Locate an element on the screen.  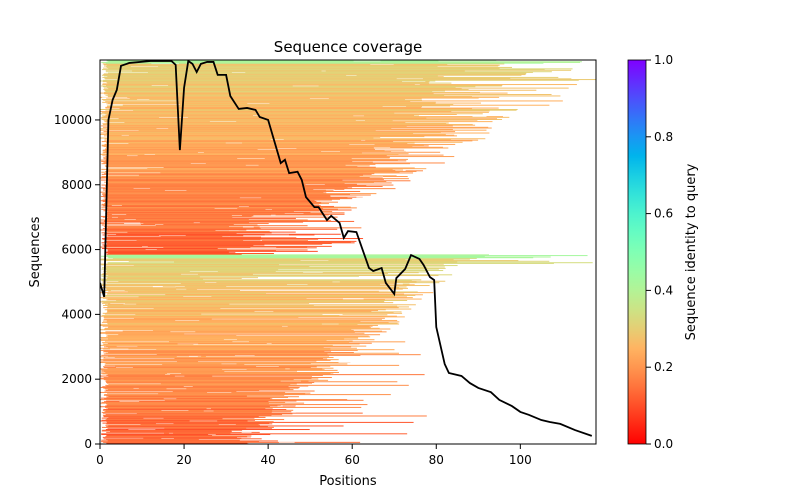
colorbar is located at coordinates (637, 252).